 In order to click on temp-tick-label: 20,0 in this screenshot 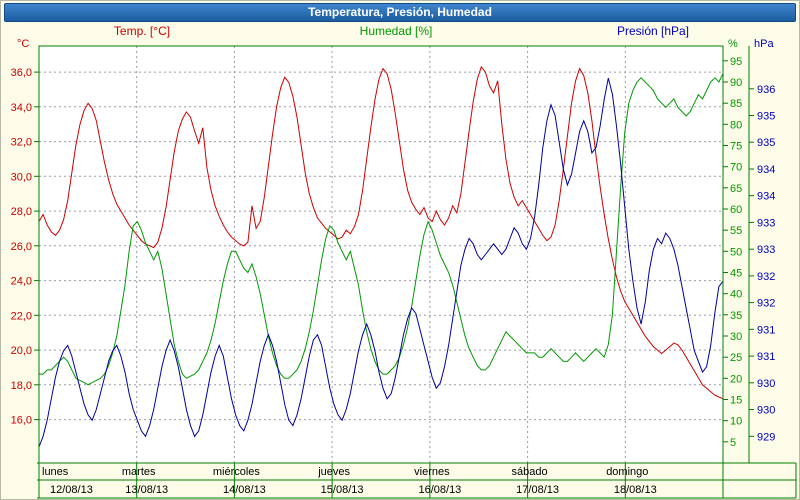, I will do `click(21, 351)`.